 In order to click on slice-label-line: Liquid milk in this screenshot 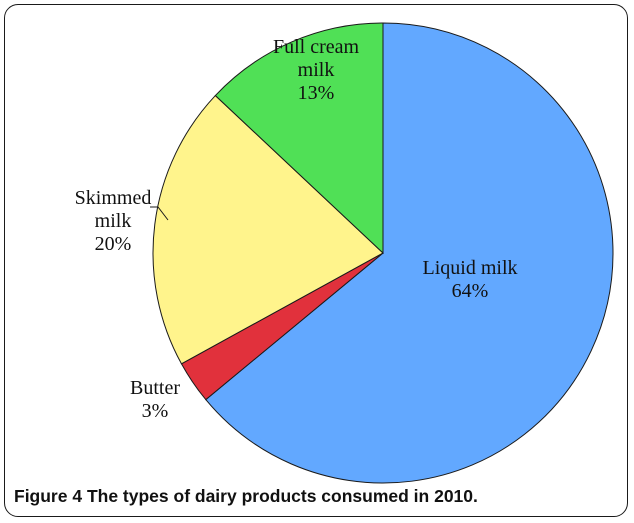, I will do `click(470, 268)`.